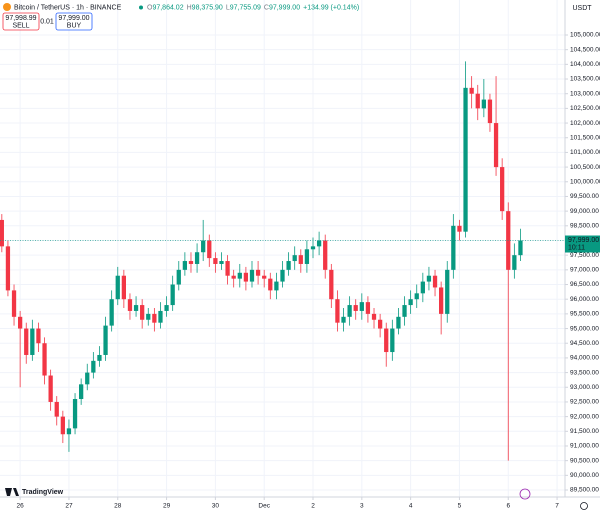  Describe the element at coordinates (585, 152) in the screenshot. I see `y-tick-label: 101,000.00` at that location.